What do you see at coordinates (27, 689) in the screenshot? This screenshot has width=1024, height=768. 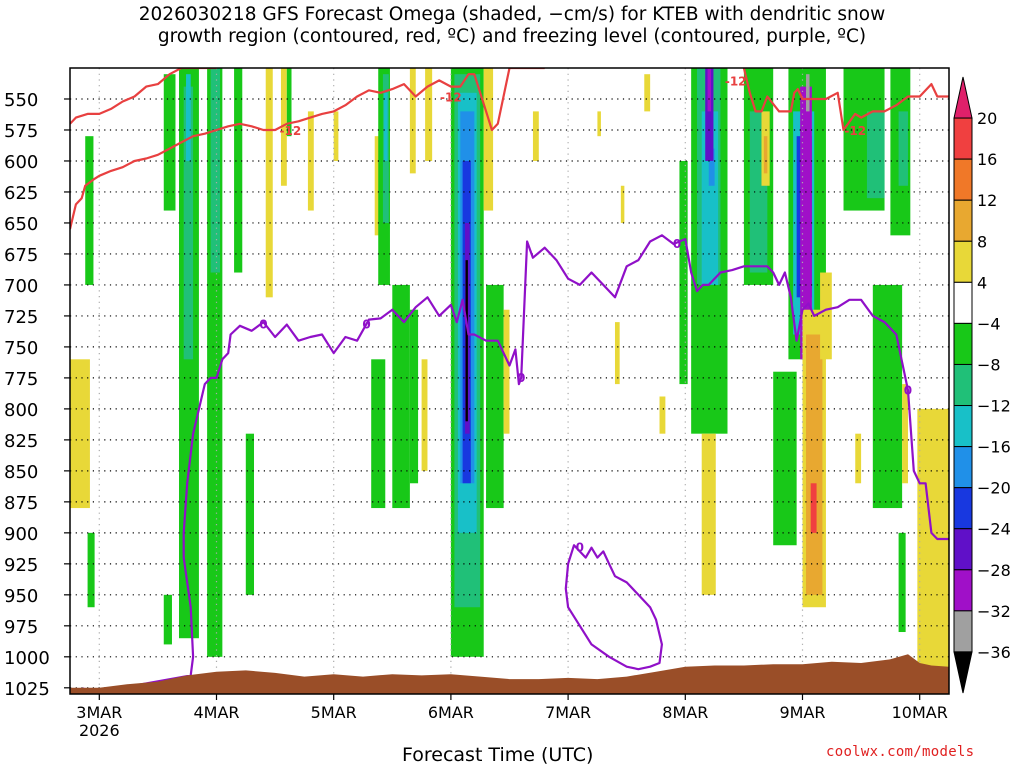 I see `y-tick-label-1025: 1025` at bounding box center [27, 689].